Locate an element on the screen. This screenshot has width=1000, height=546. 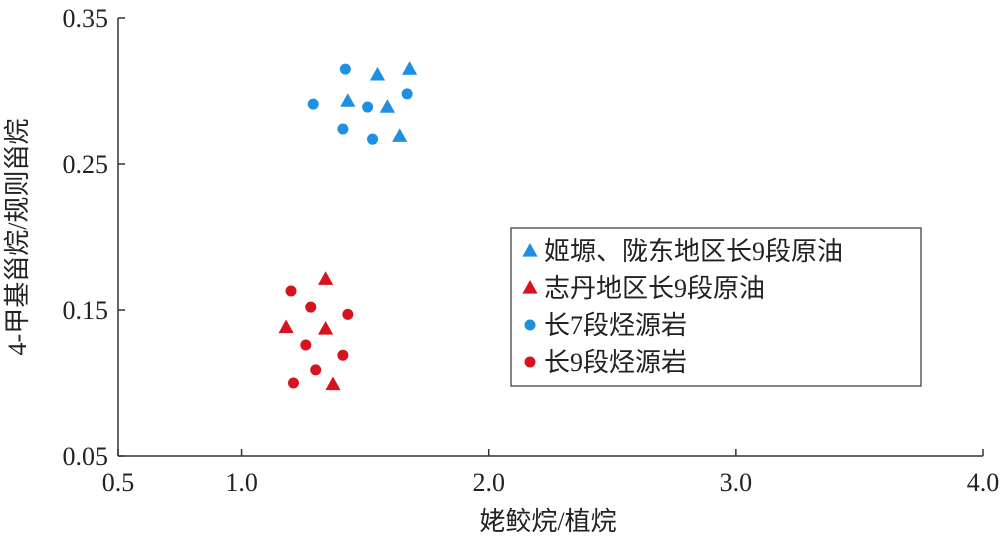
x-tick-label: 4.0 is located at coordinates (983, 482).